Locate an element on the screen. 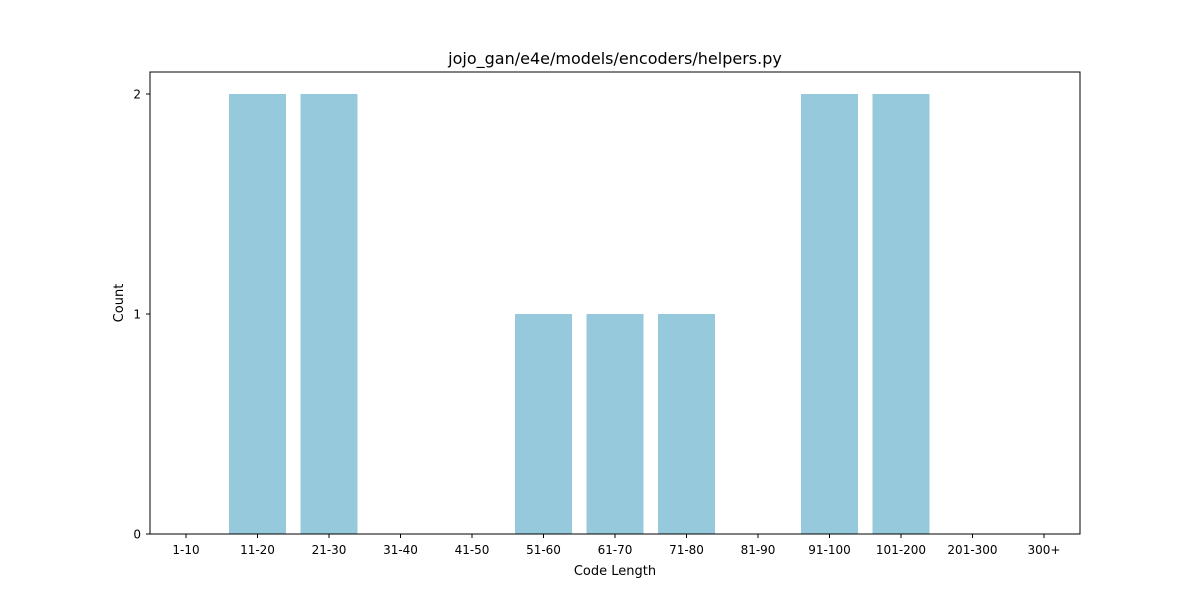 The height and width of the screenshot is (604, 1200). y-axis: 0 1 2 is located at coordinates (141, 315).